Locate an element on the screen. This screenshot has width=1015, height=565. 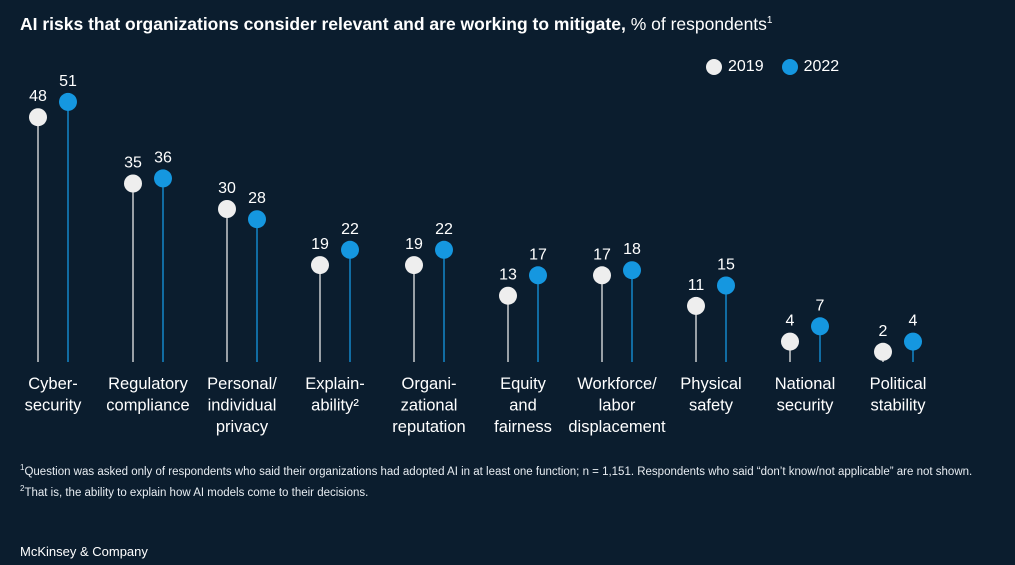
value-label-2019-1: 35 is located at coordinates (133, 163).